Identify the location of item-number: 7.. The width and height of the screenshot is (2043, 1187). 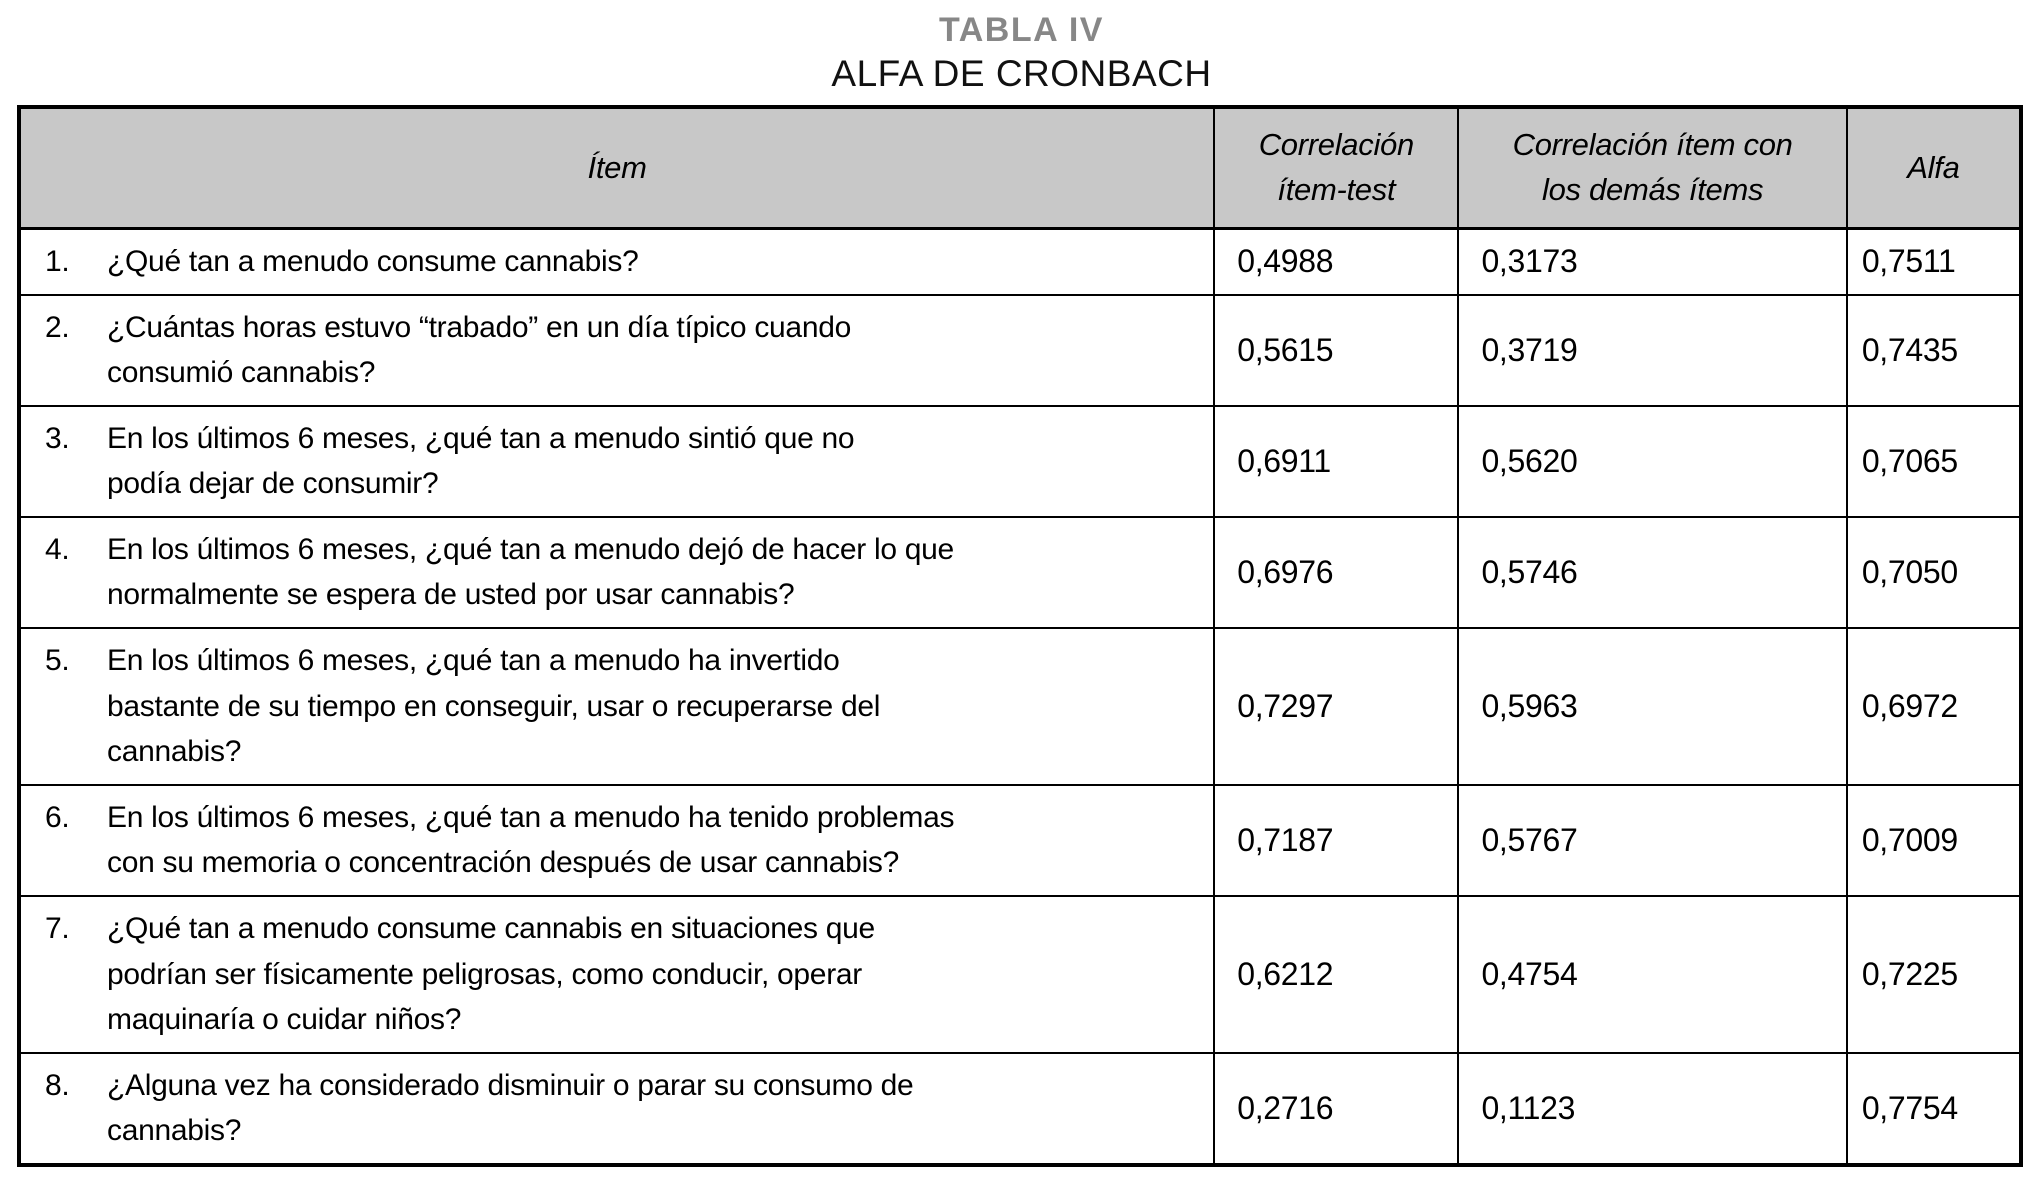
(57, 929).